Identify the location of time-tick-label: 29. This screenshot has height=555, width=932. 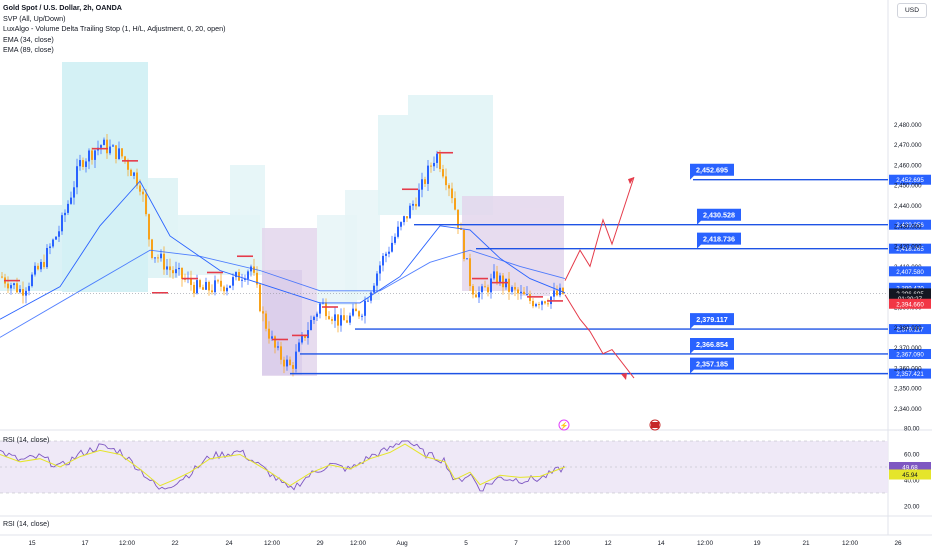
(320, 543).